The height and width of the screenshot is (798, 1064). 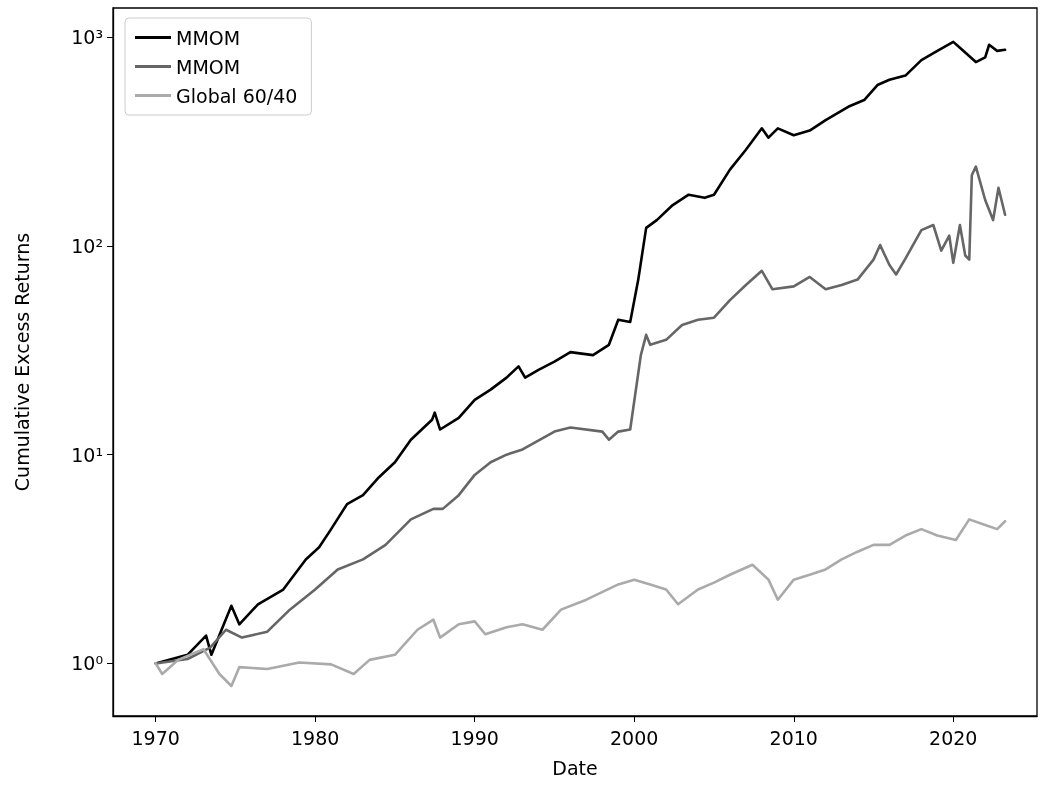 I want to click on y-axis-title: Cumulative Excess Returns, so click(x=21, y=362).